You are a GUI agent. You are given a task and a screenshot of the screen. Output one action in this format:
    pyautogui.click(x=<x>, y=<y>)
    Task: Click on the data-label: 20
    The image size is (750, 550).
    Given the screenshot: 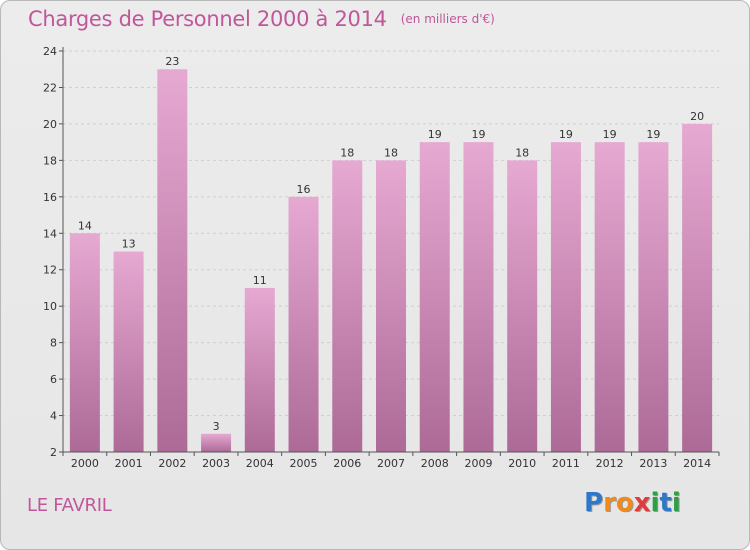 What is the action you would take?
    pyautogui.click(x=697, y=116)
    